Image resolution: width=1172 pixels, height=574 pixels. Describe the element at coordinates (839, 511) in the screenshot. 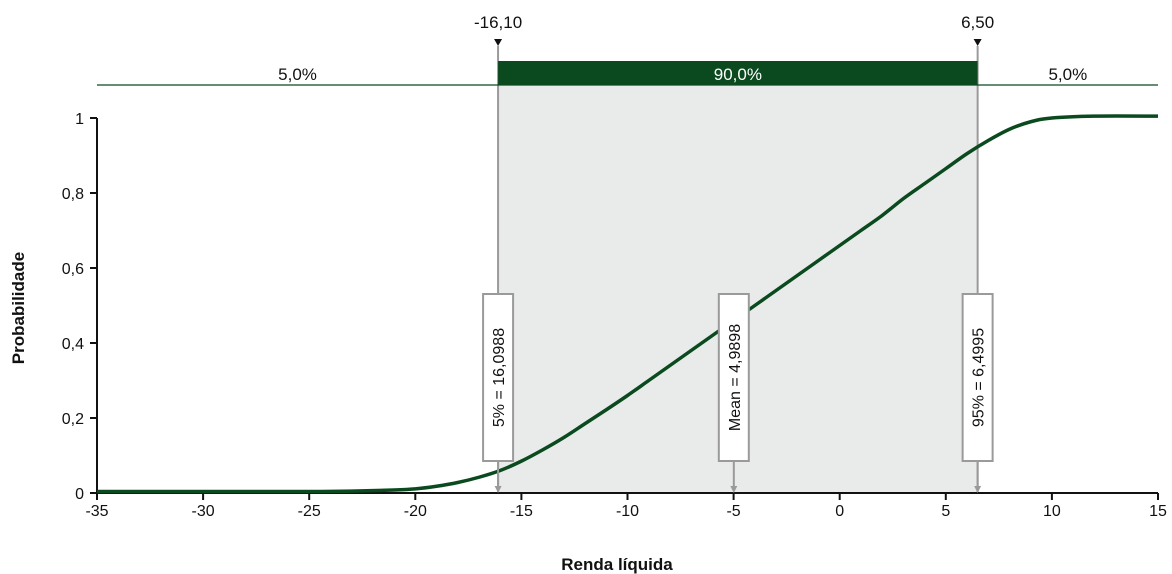

I see `x-tick-label: 0` at that location.